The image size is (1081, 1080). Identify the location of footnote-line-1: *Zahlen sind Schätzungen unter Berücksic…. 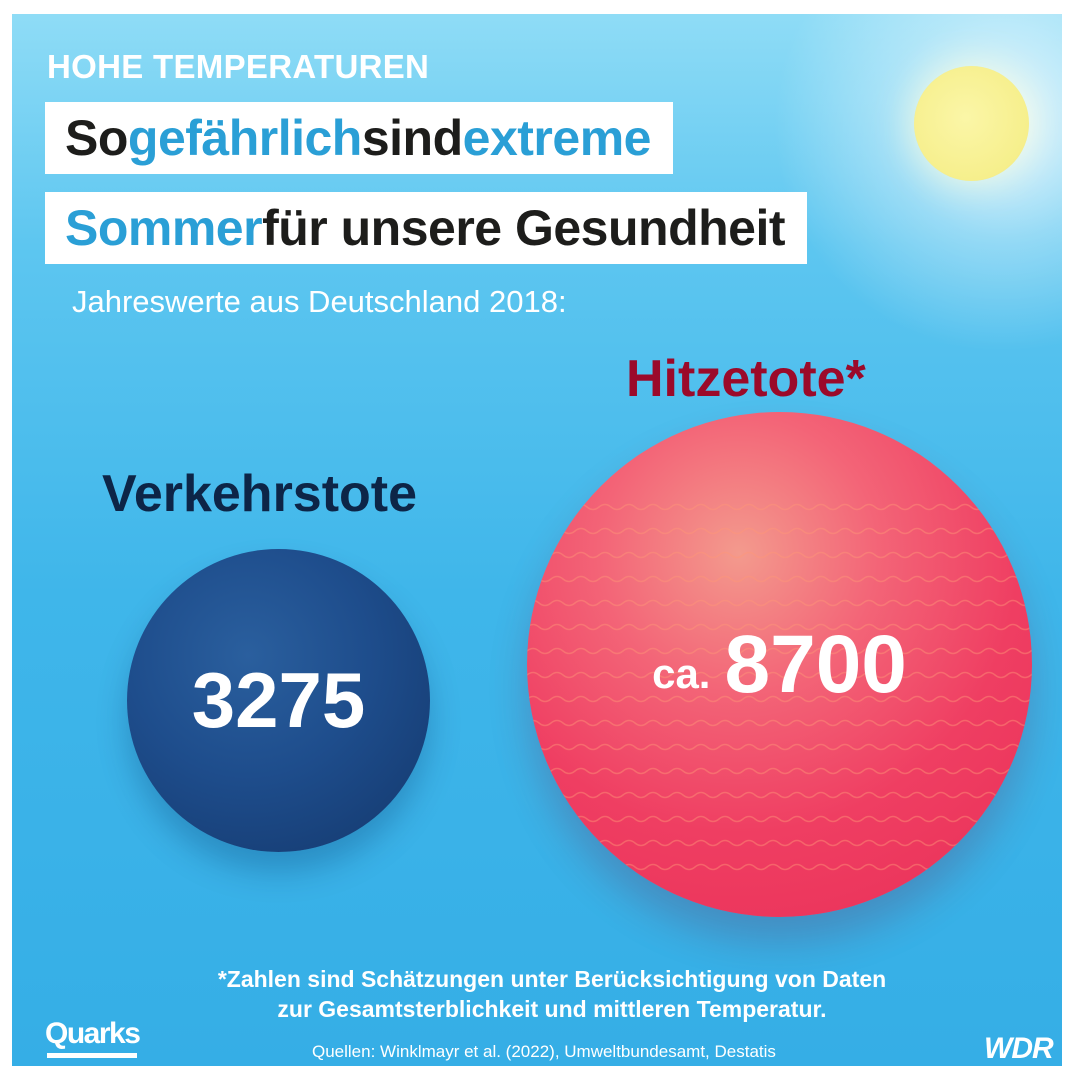
(552, 979).